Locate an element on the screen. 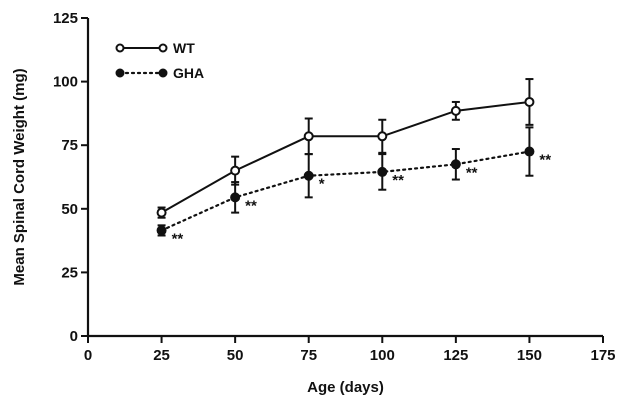 The image size is (619, 402). x-tick-label: 0 is located at coordinates (88, 355).